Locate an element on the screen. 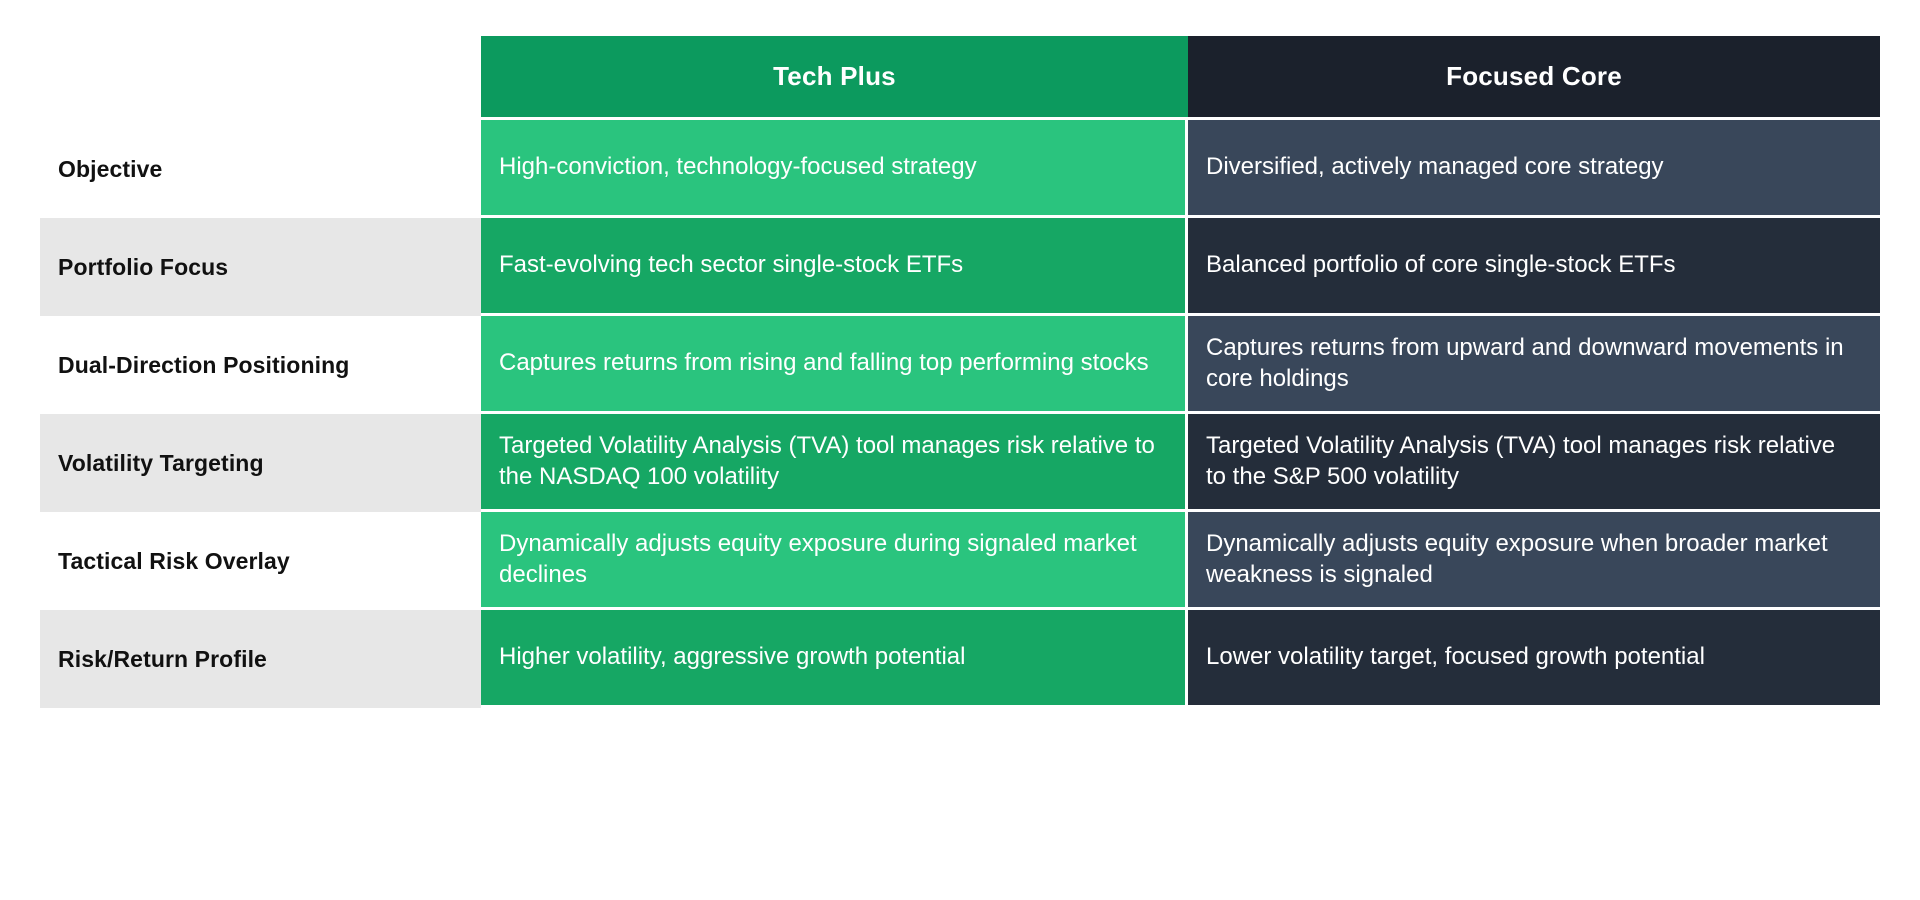 This screenshot has width=1920, height=900. row-label-volatility-targeting: Volatility Targeting is located at coordinates (260, 463).